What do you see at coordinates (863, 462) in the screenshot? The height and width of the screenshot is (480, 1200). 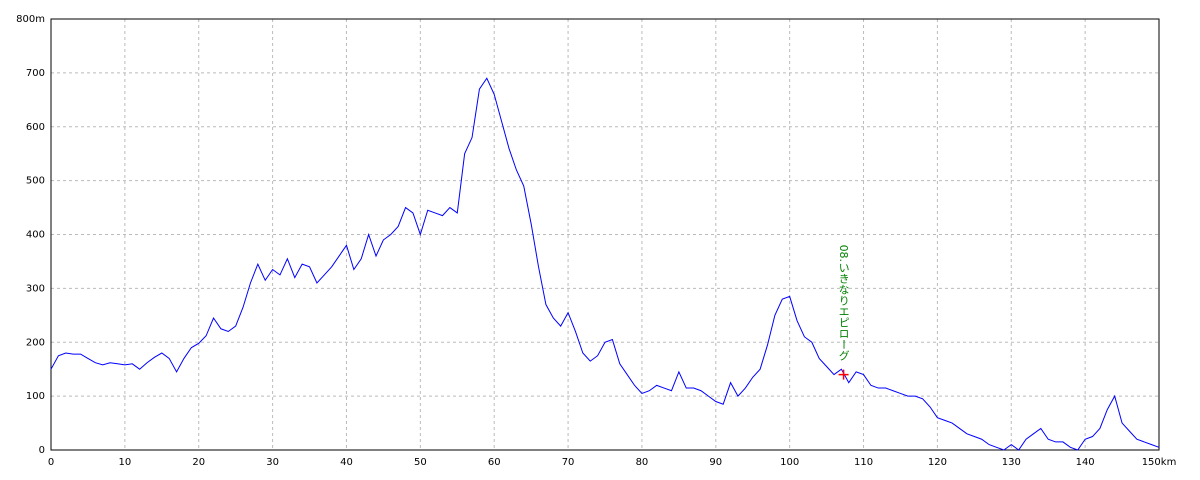 I see `x-tick-label: 110` at bounding box center [863, 462].